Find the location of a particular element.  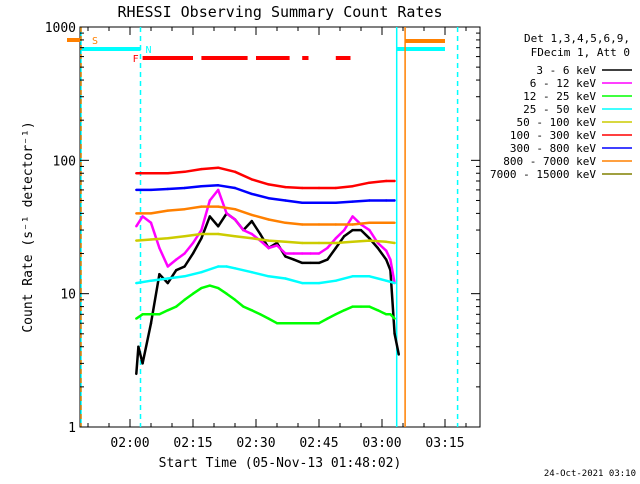

y-tick-label: 1 is located at coordinates (72, 428).